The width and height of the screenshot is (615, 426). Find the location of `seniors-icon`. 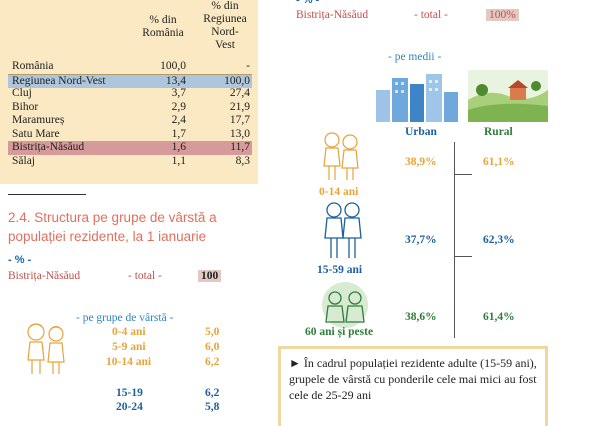

seniors-icon is located at coordinates (345, 305).